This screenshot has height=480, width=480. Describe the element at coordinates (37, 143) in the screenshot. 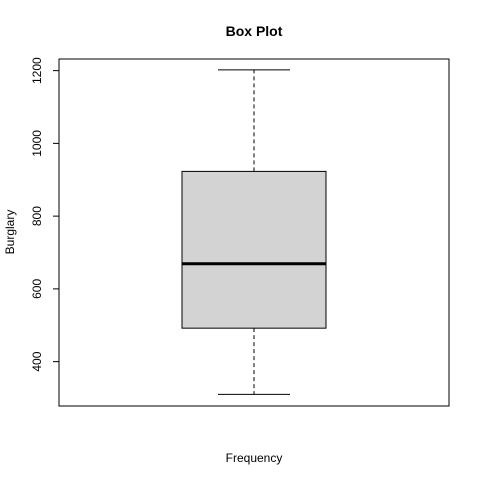

I see `y-tick-label: 1000` at that location.